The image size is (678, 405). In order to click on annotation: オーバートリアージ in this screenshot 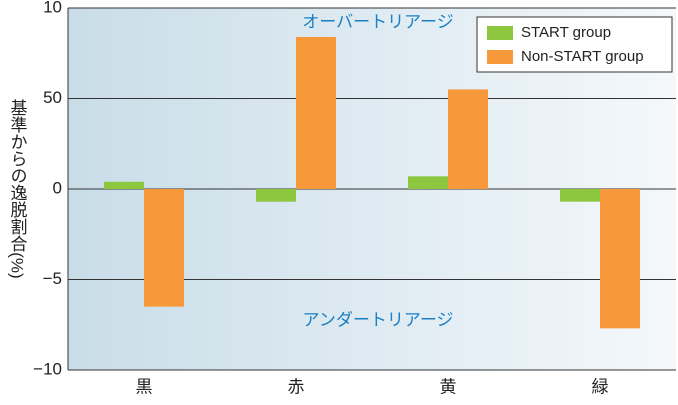, I will do `click(377, 21)`.